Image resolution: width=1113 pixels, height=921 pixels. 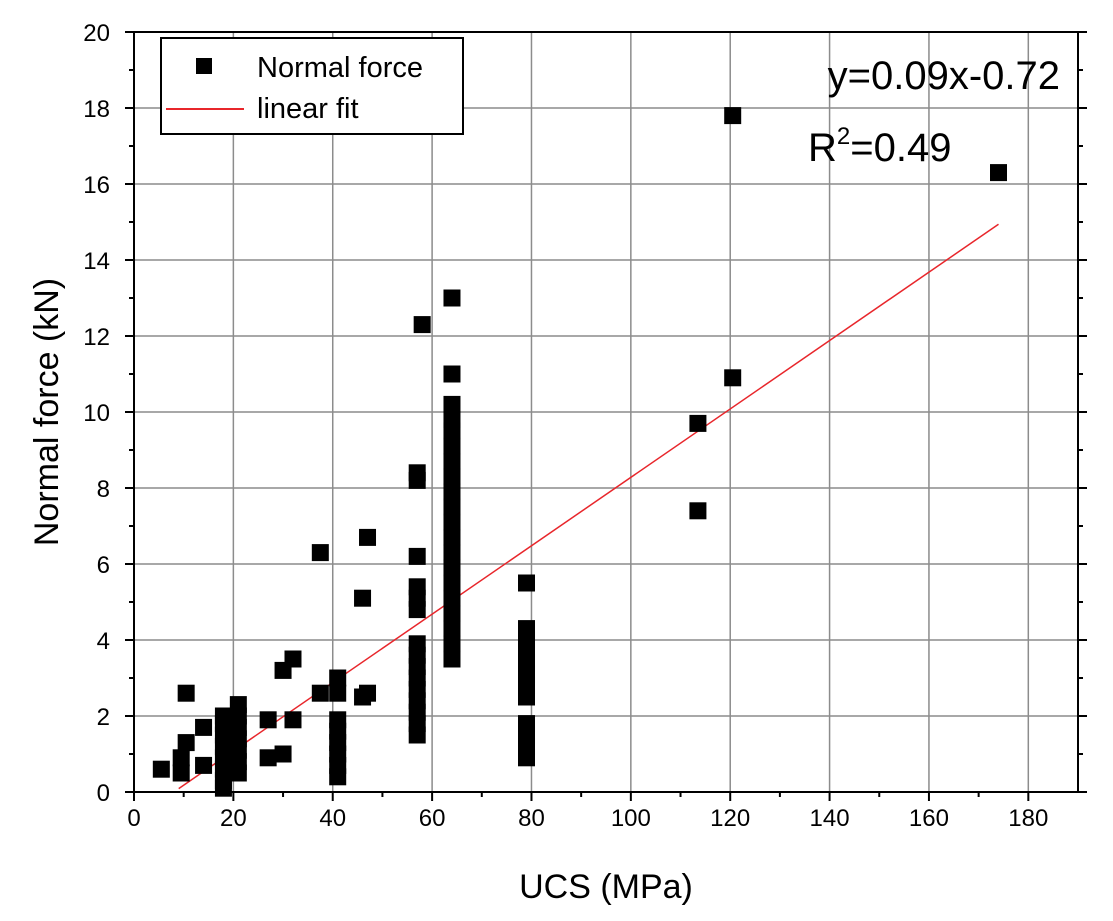 I want to click on x-tick-label: 60, so click(x=432, y=818).